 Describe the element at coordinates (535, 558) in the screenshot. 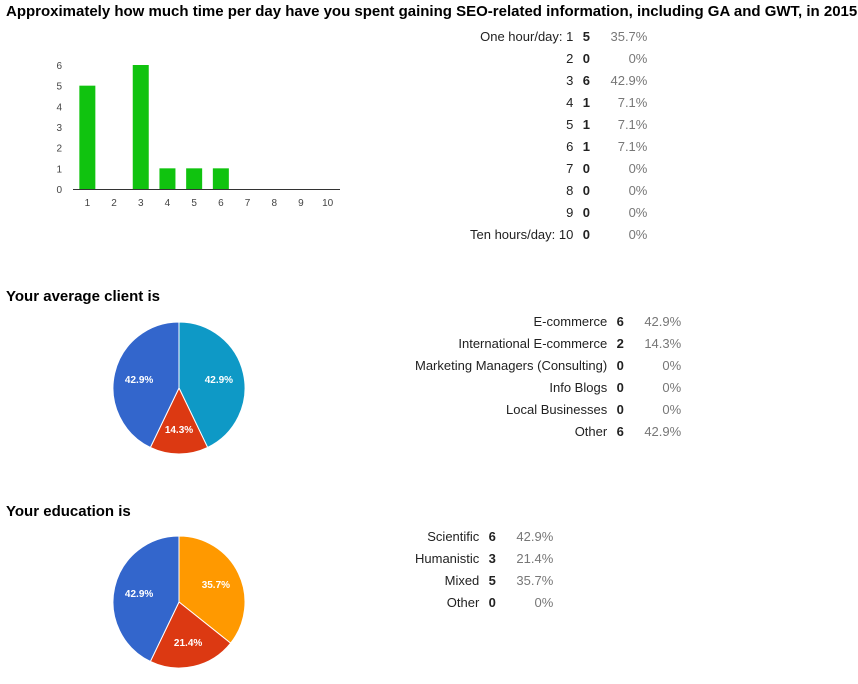

I see `summary-percent: 21.4%` at that location.